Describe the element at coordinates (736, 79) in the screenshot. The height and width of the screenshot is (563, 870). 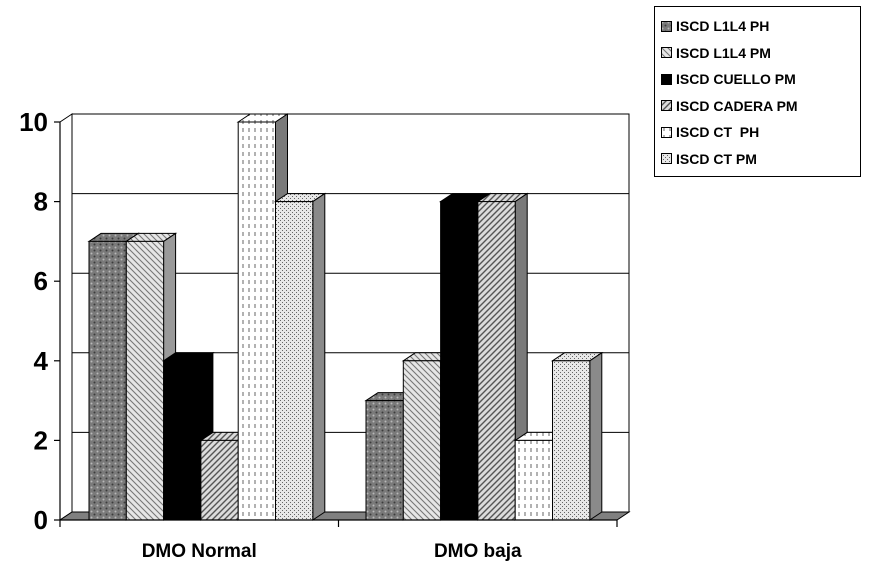
I see `legend-label: ISCD CUELLO PM` at that location.